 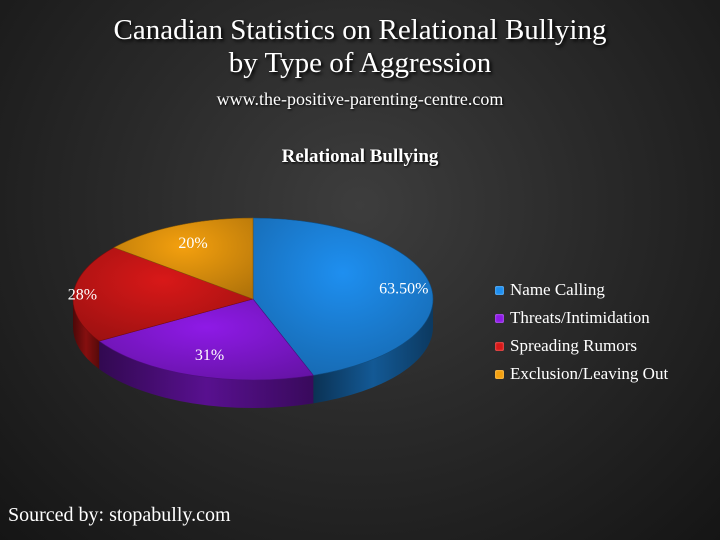 What do you see at coordinates (360, 99) in the screenshot?
I see `website-url: www.the-positive-parenting-centre.com` at bounding box center [360, 99].